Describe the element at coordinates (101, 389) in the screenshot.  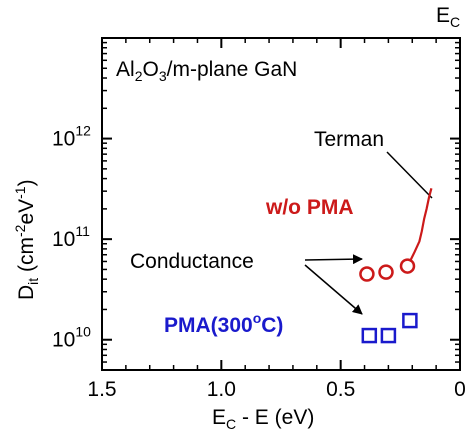
I see `x-tick-label: 1.5` at that location.